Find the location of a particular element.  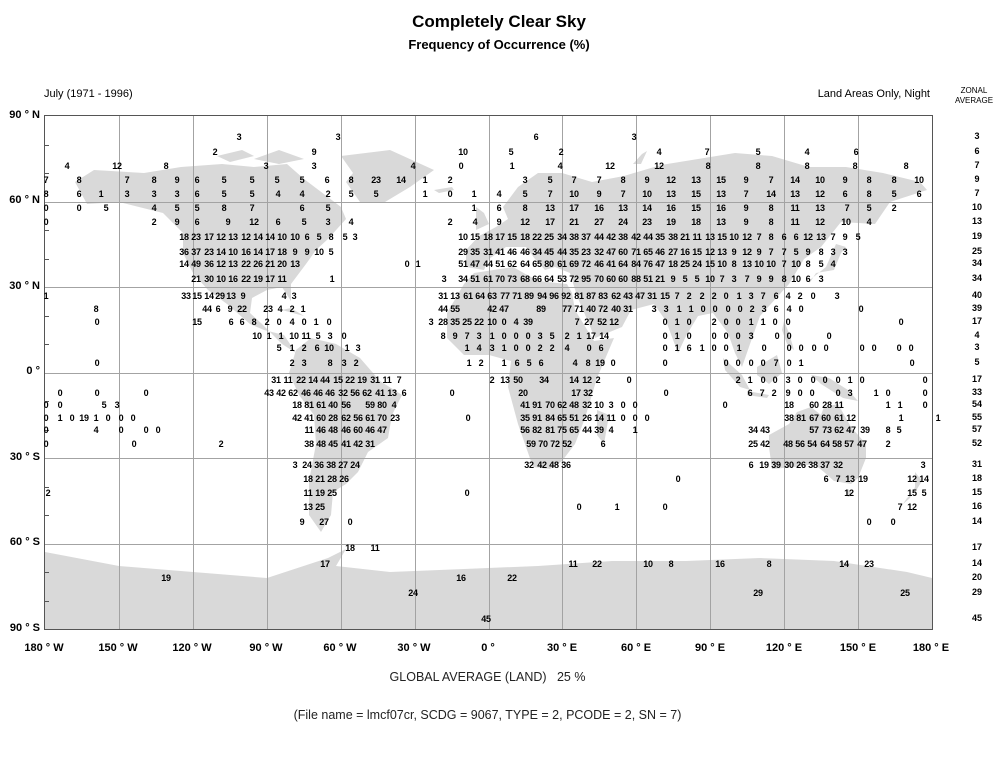

grid-value: 81 is located at coordinates (579, 296).